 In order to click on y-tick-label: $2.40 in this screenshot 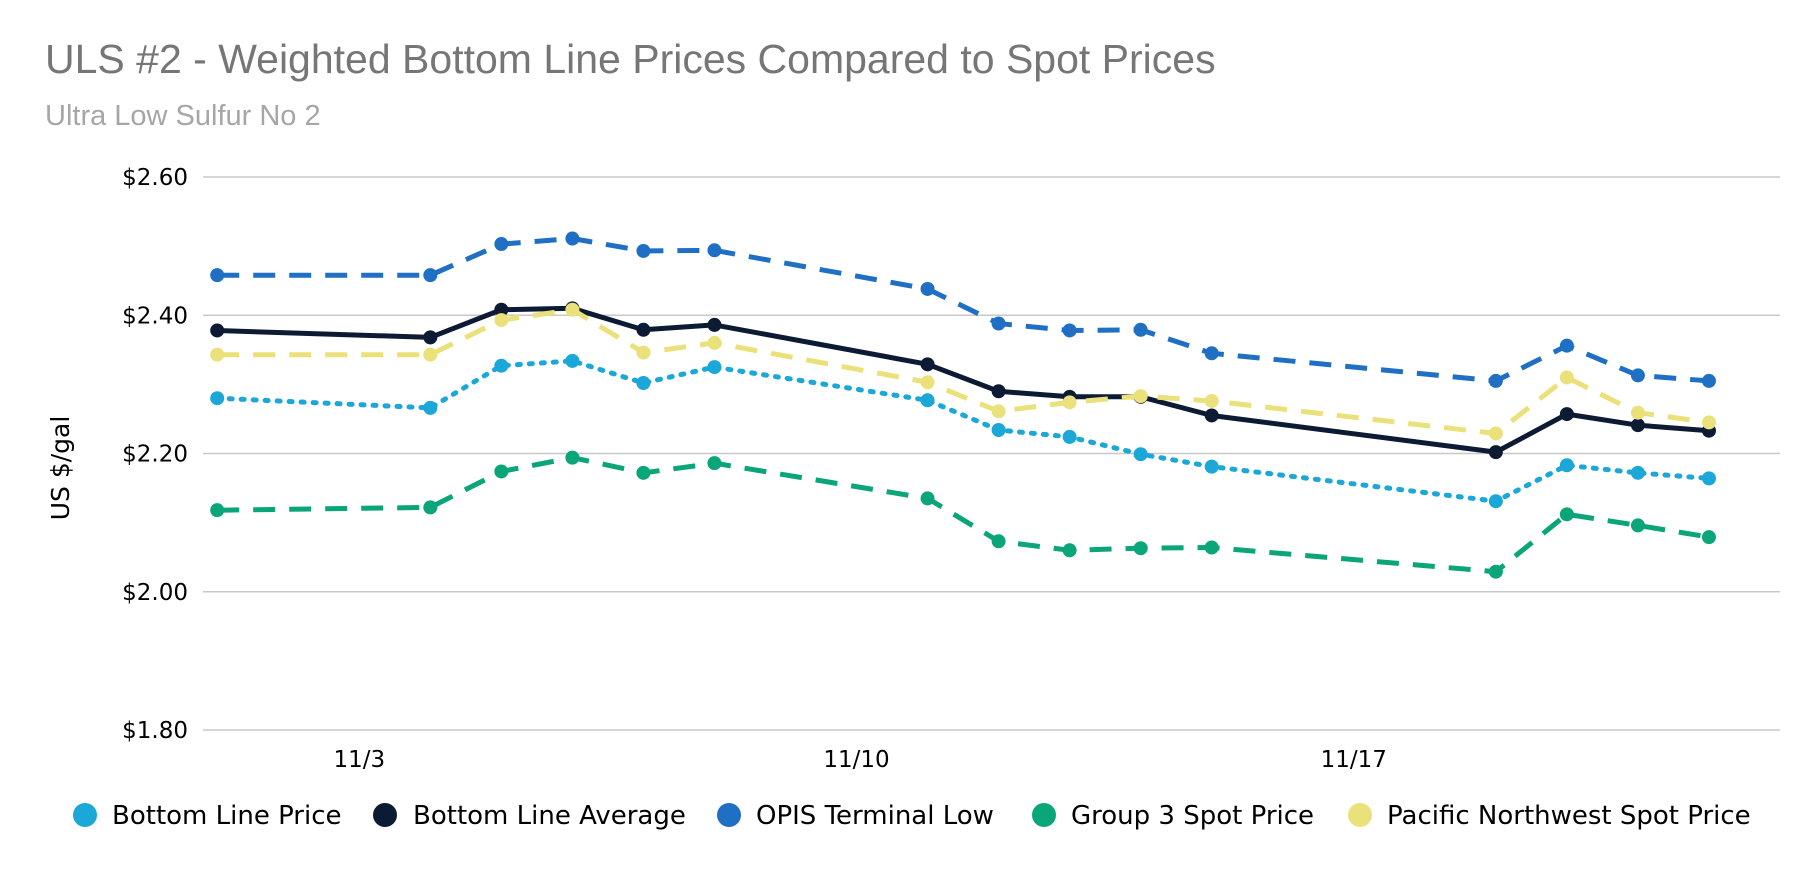, I will do `click(155, 316)`.